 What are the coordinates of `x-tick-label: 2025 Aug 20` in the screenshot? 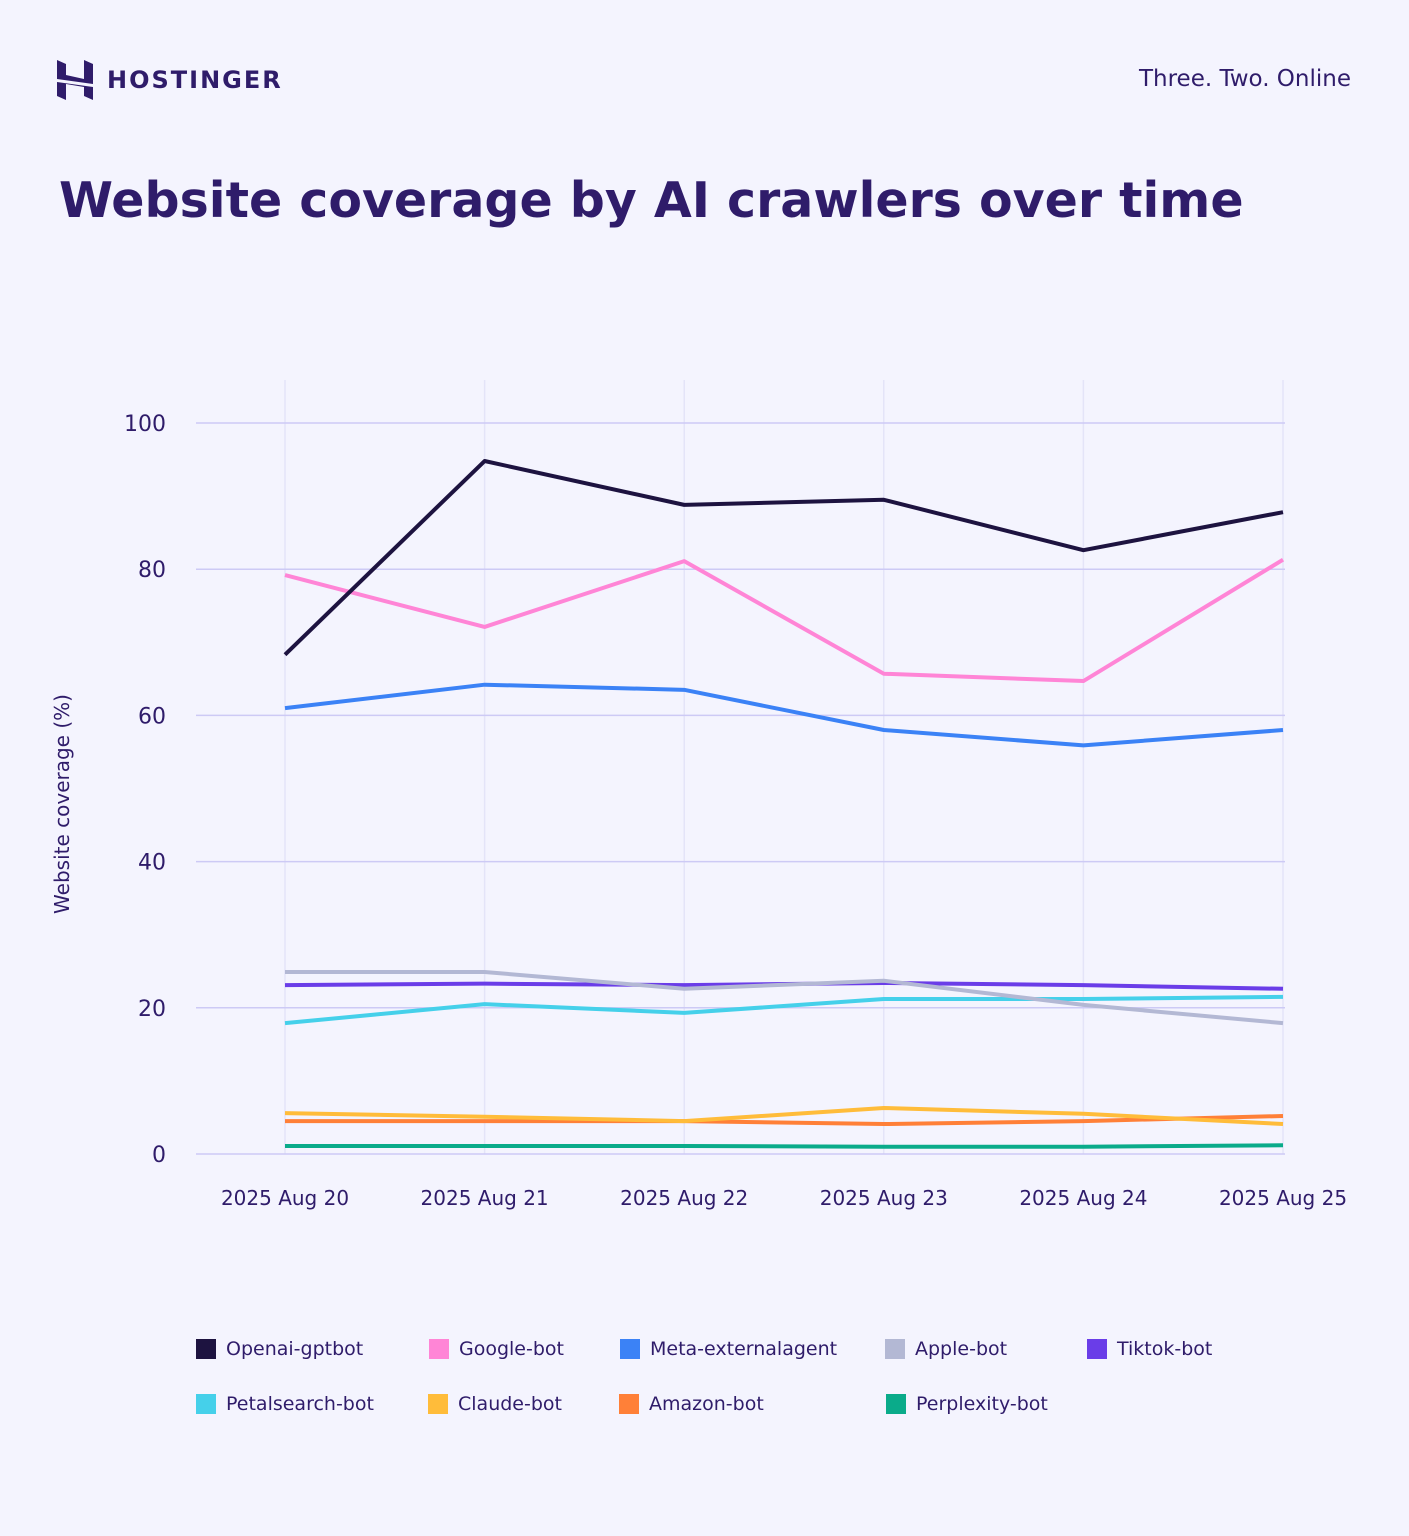 It's located at (285, 1198).